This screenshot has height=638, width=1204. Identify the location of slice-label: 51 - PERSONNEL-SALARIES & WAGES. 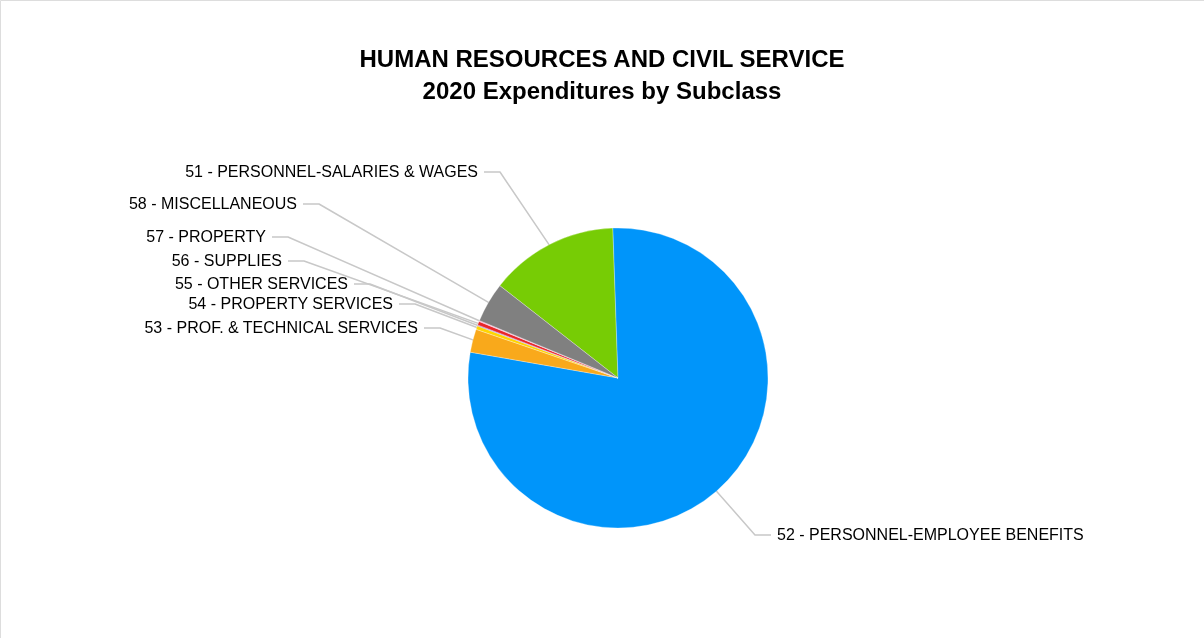
(331, 171).